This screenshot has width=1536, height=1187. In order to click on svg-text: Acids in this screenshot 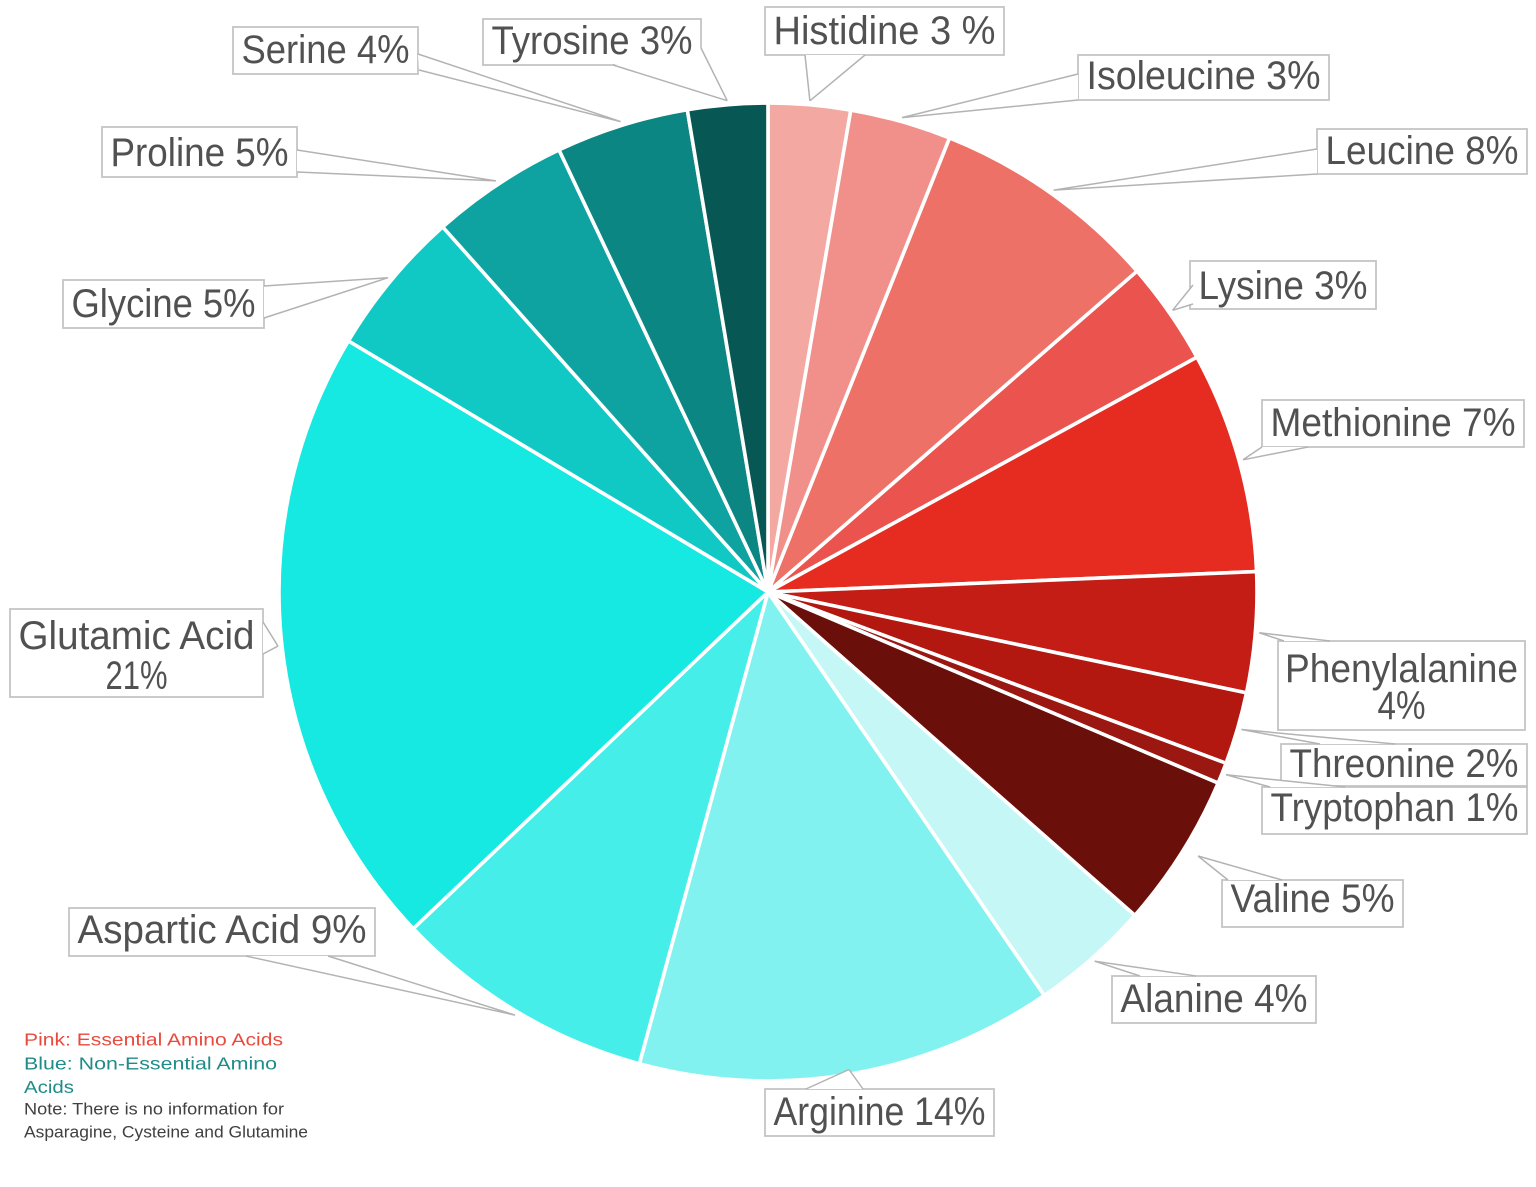, I will do `click(49, 1087)`.